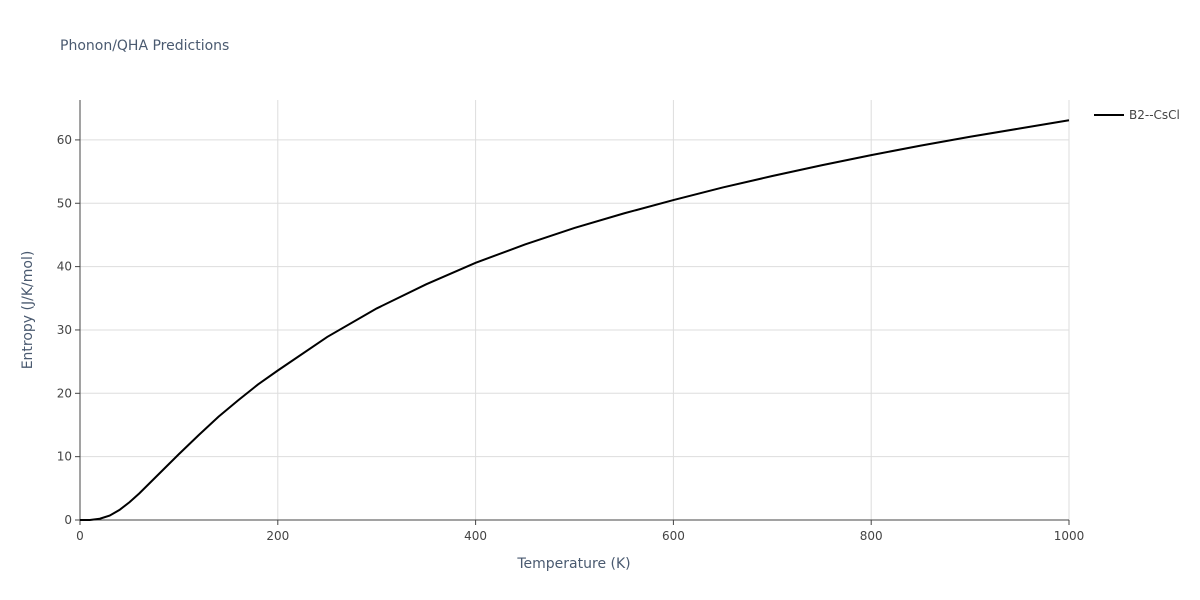  I want to click on chart-title: Phonon/QHA Predictions, so click(144, 46).